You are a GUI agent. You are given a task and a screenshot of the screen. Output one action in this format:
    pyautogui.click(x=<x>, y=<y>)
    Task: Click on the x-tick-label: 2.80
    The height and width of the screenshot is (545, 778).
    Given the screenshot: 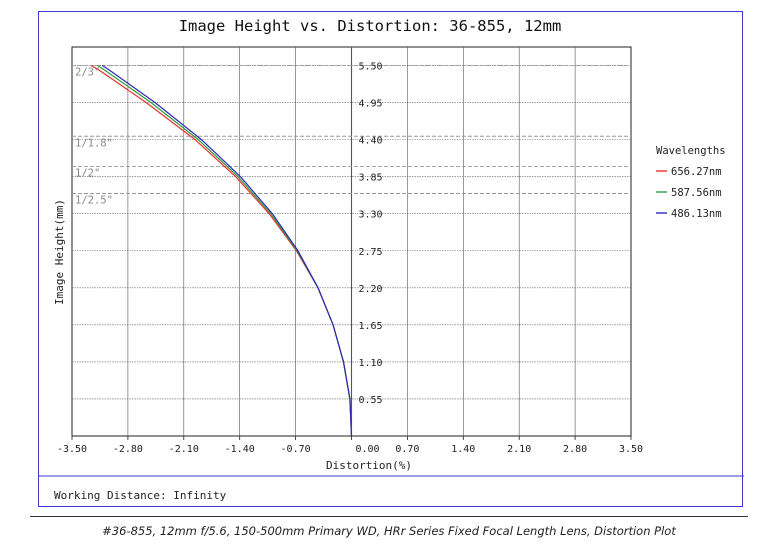 What is the action you would take?
    pyautogui.click(x=575, y=449)
    